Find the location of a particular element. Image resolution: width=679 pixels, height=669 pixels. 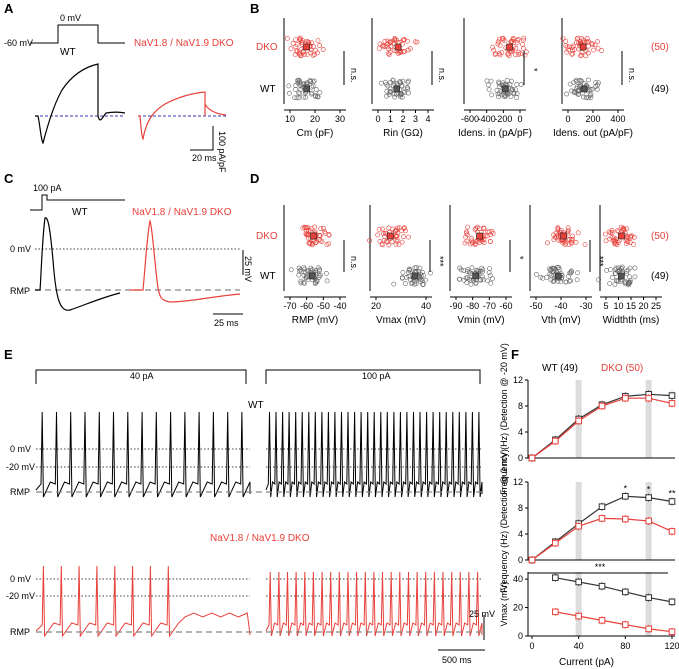

swarm-xlabel: Widthth (ms) is located at coordinates (631, 320).